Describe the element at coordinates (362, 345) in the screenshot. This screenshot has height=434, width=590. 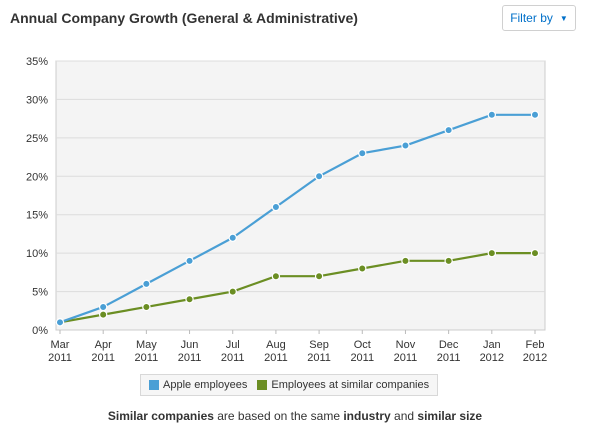
I see `x-tick-label-month: Oct` at that location.